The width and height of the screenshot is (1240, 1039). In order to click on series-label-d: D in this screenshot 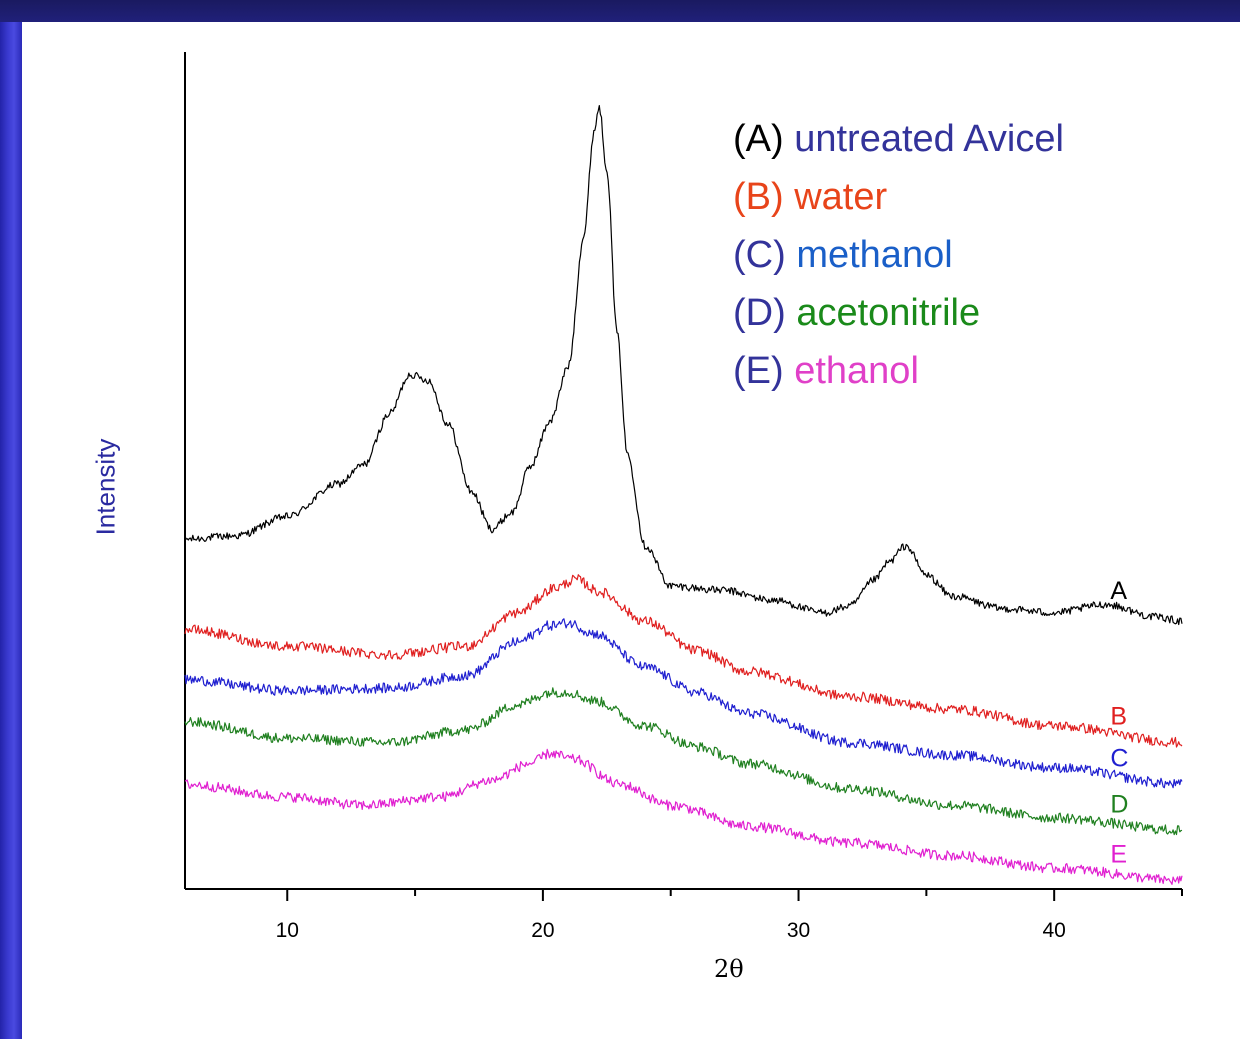, I will do `click(1119, 804)`.